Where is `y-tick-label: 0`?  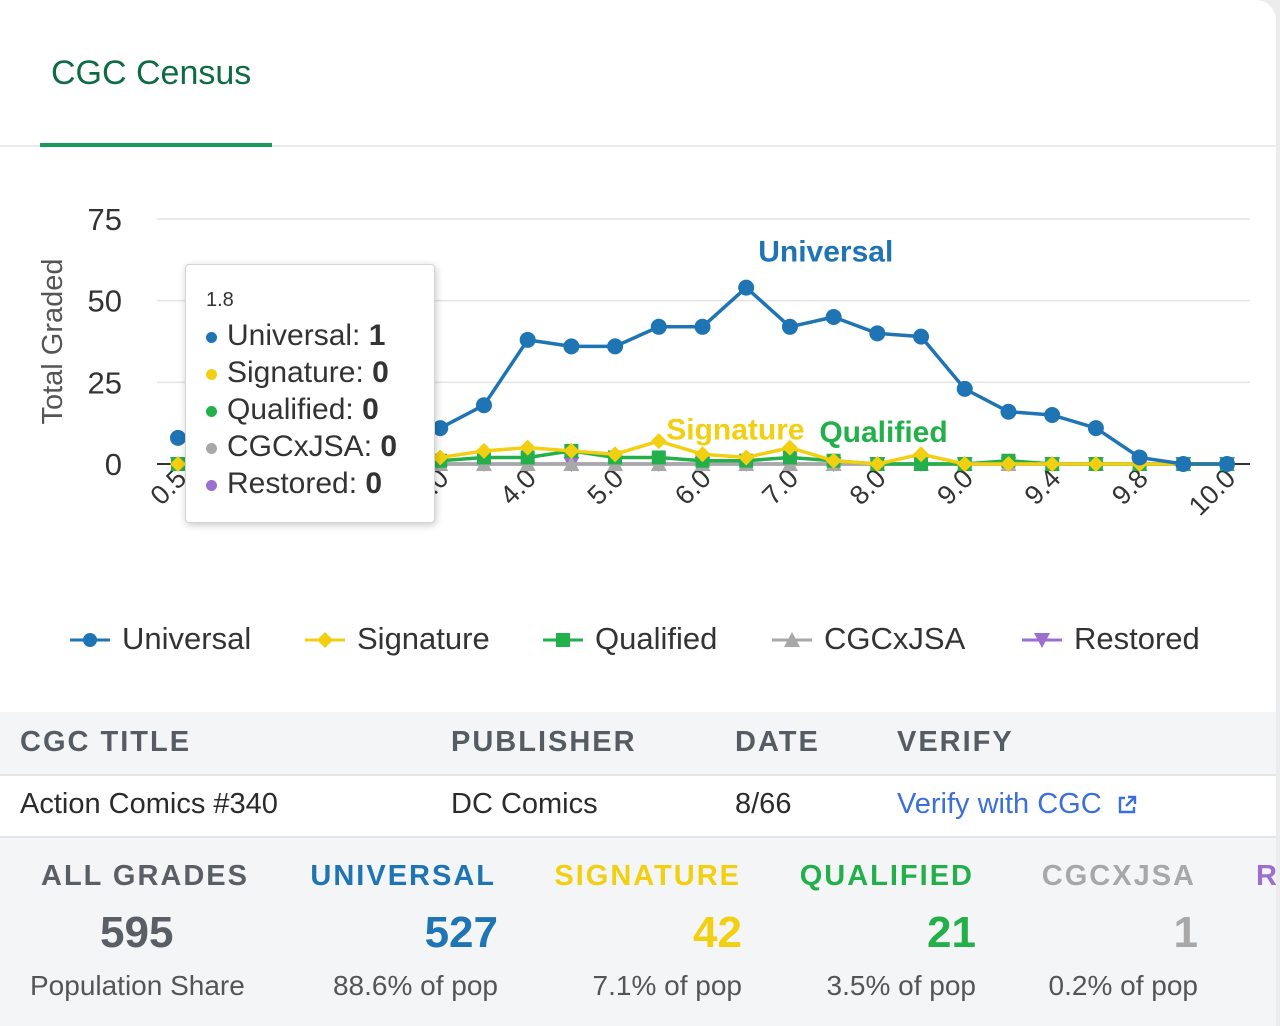 y-tick-label: 0 is located at coordinates (113, 464).